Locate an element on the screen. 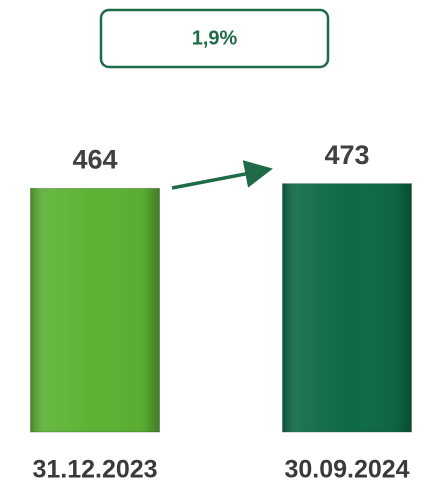 The height and width of the screenshot is (485, 435). annotation-box is located at coordinates (214, 38).